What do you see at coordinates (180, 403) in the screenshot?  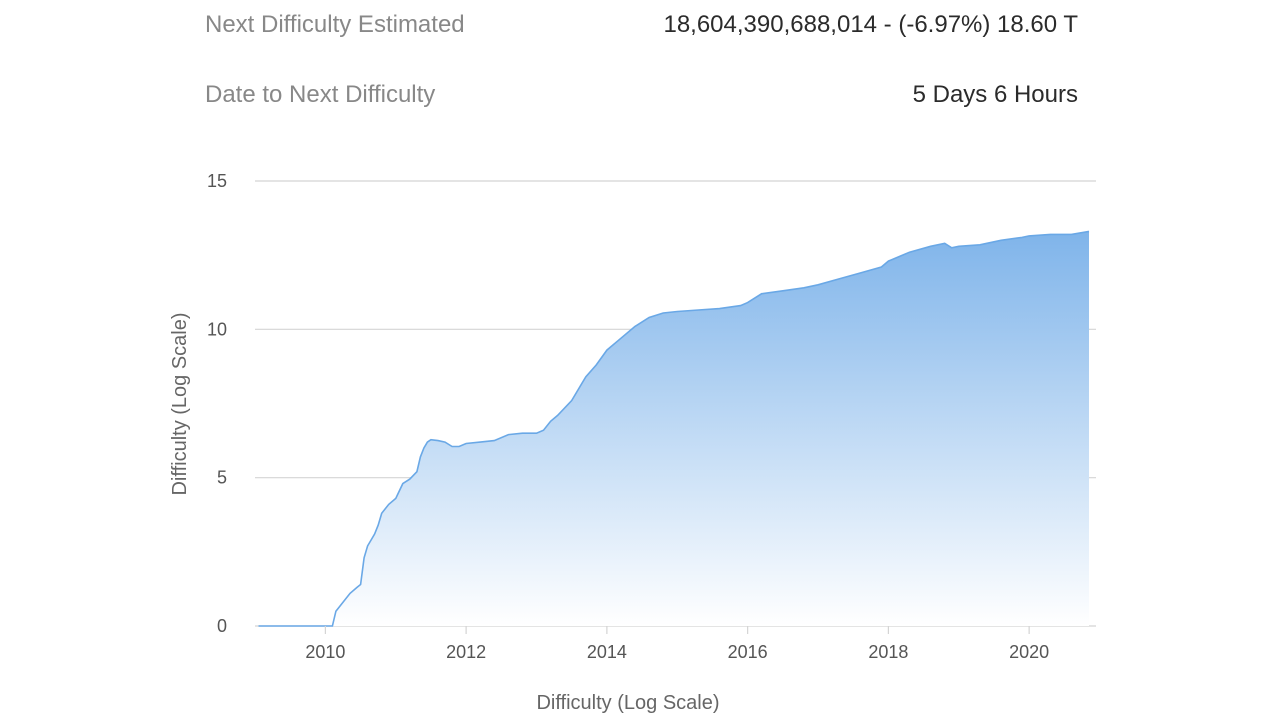 I see `y-axis-title: Difficulty (Log Scale)` at bounding box center [180, 403].